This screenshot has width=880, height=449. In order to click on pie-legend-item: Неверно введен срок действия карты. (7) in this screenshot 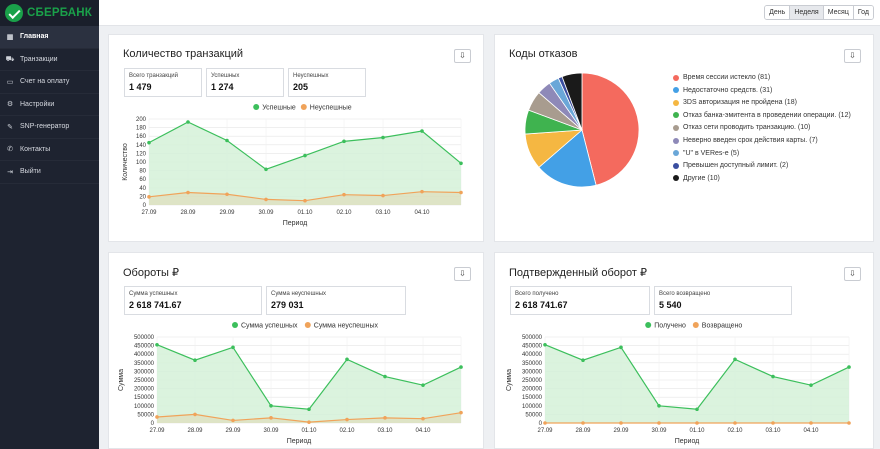, I will do `click(745, 140)`.